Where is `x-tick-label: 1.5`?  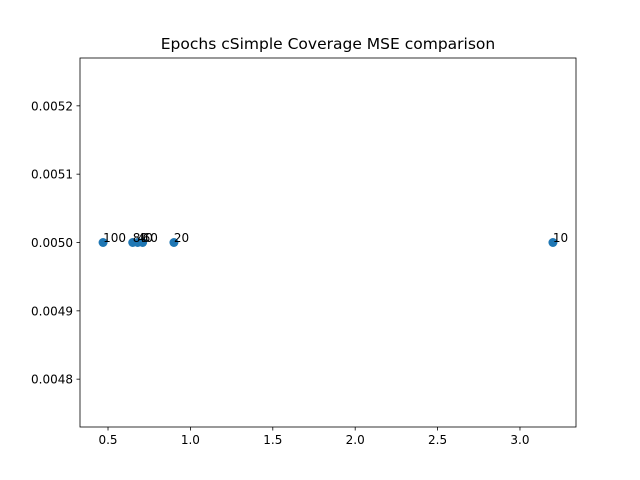 x-tick-label: 1.5 is located at coordinates (272, 440).